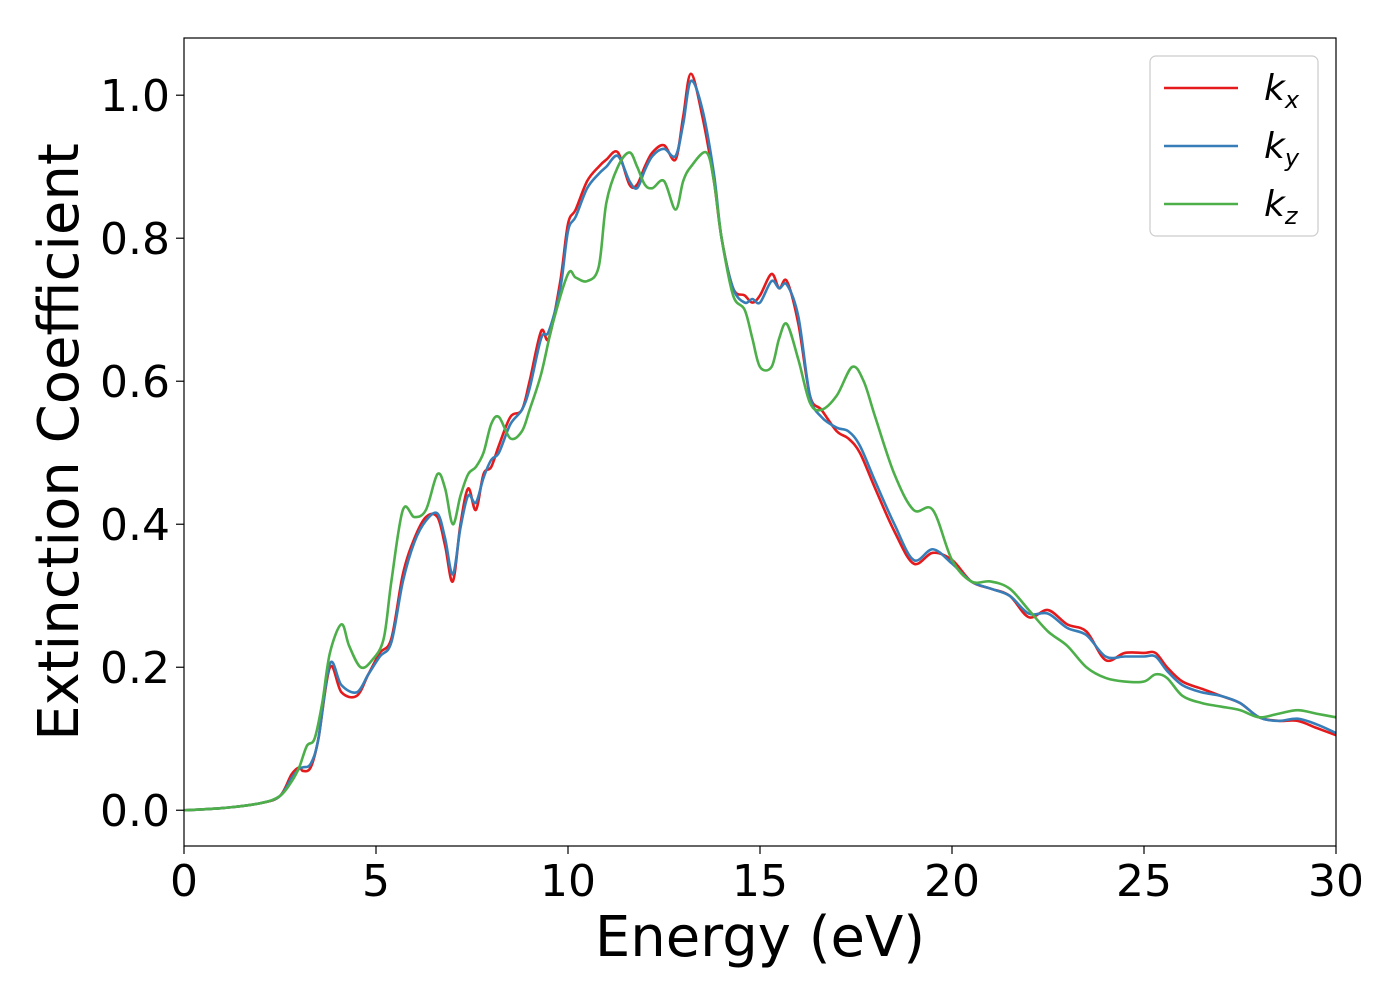  What do you see at coordinates (142, 454) in the screenshot?
I see `y-axis-ticks: 0.0 0.2 0.4 0.6 0.8 1.0` at bounding box center [142, 454].